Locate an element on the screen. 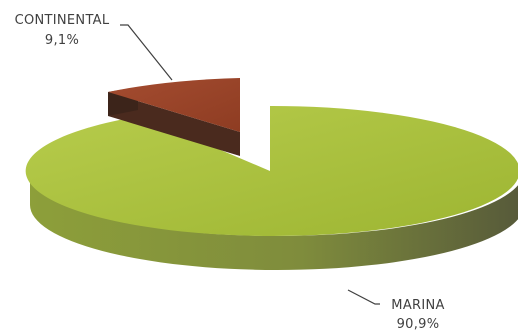 This screenshot has width=518, height=333. label-continental-percent: 9,1% is located at coordinates (62, 40).